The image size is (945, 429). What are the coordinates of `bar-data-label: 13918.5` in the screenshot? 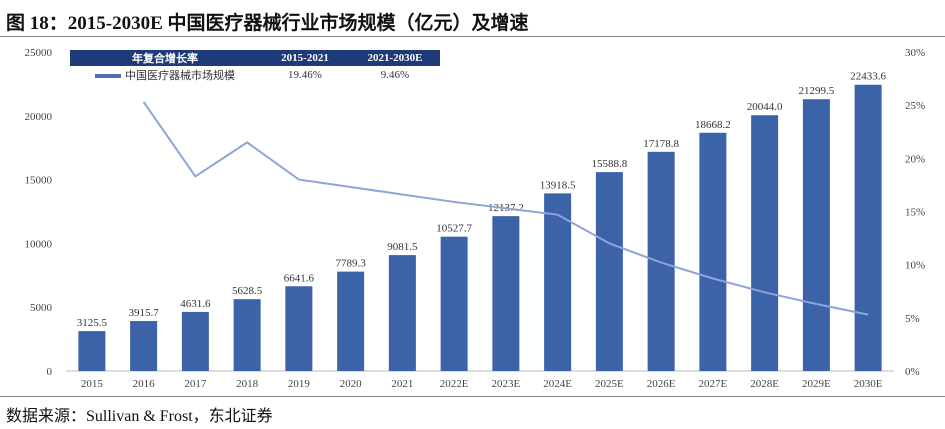 It's located at (558, 185).